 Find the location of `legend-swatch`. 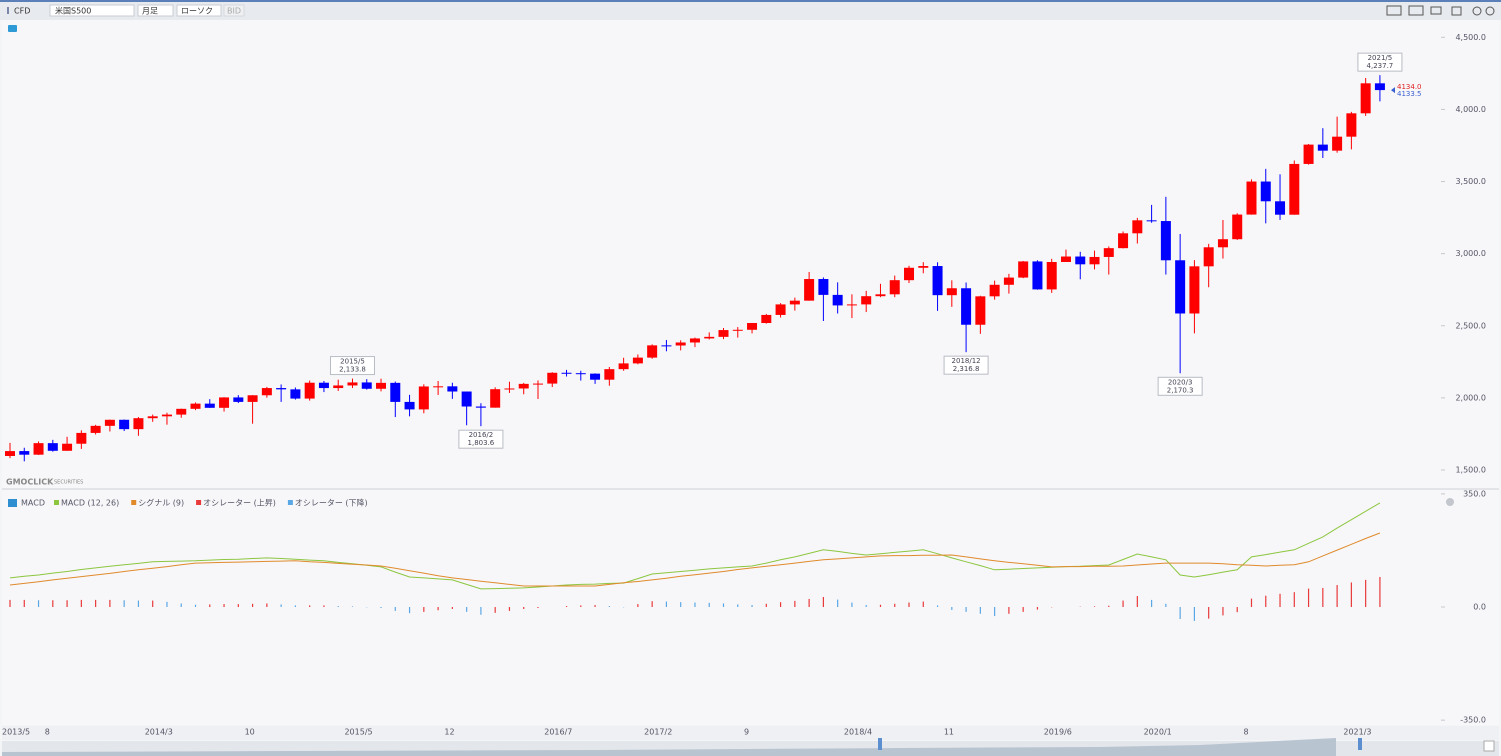

legend-swatch is located at coordinates (199, 502).